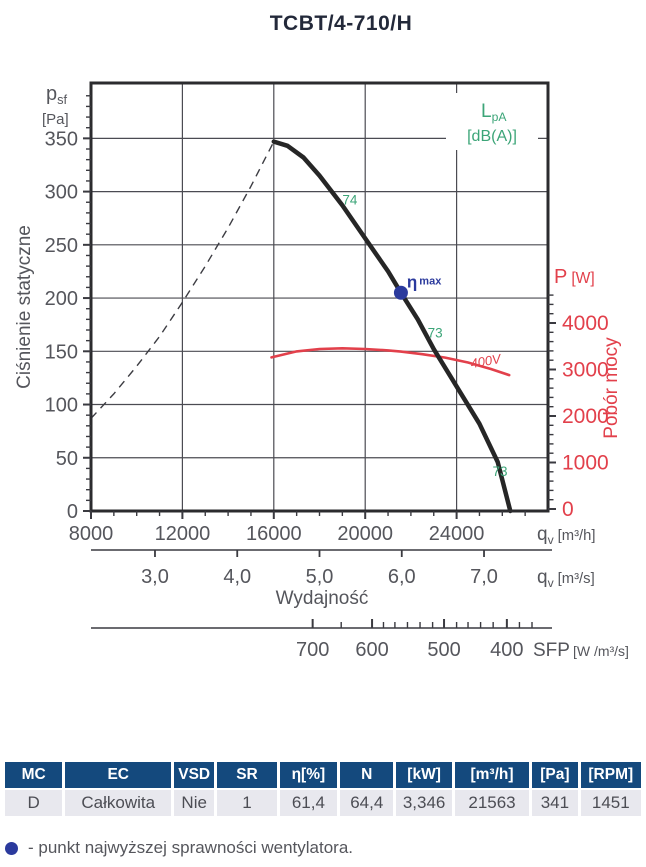  I want to click on spec-table-cell: 3,346, so click(424, 803).